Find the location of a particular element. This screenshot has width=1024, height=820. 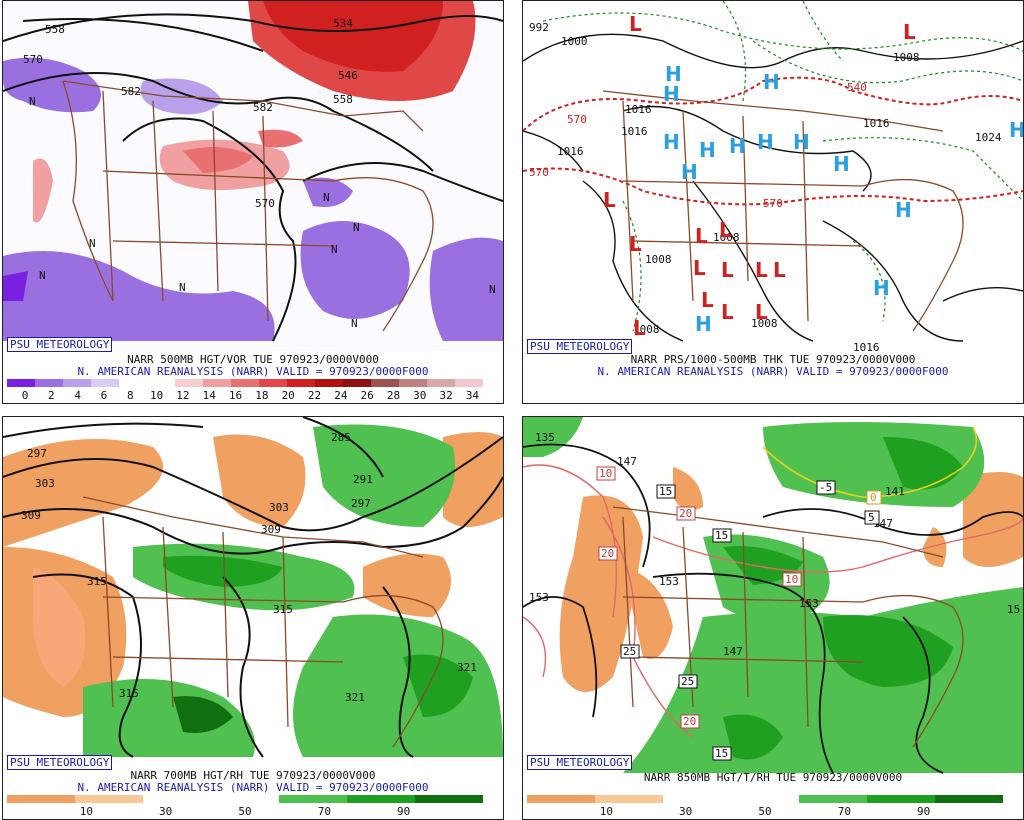

colorbar-tick-label: 2 is located at coordinates (51, 395).